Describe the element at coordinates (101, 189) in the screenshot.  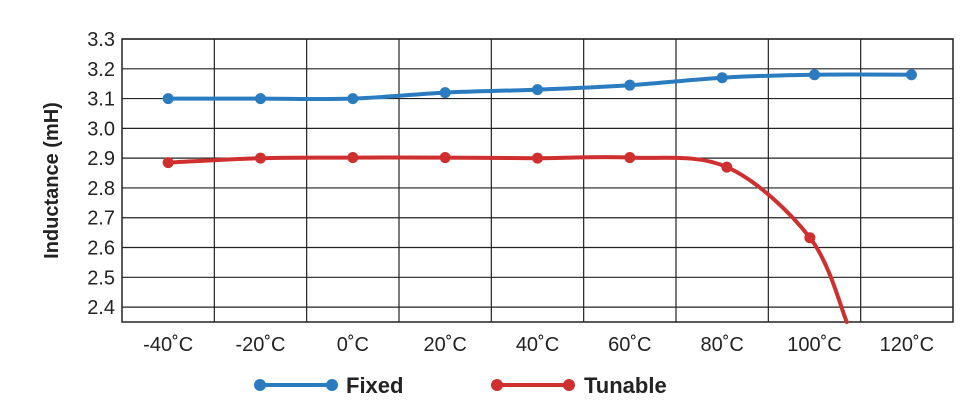
I see `y-tick-label: 2.8` at that location.